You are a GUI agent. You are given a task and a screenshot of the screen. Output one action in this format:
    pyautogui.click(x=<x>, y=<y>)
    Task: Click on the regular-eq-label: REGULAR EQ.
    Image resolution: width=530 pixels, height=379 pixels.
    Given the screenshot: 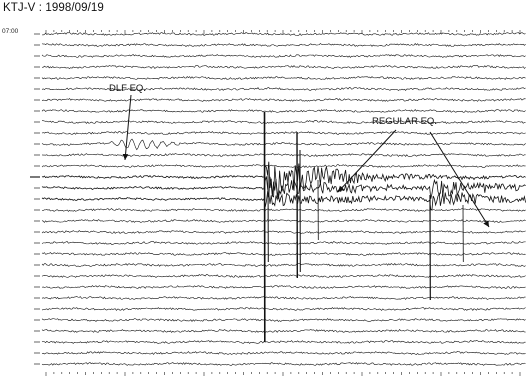 What is the action you would take?
    pyautogui.click(x=404, y=121)
    